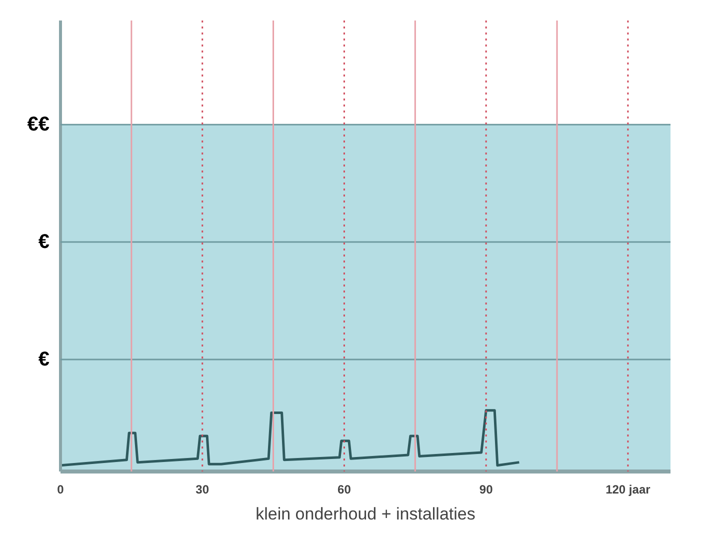 Image resolution: width=706 pixels, height=534 pixels. Describe the element at coordinates (203, 489) in the screenshot. I see `x-tick-label: 30` at that location.